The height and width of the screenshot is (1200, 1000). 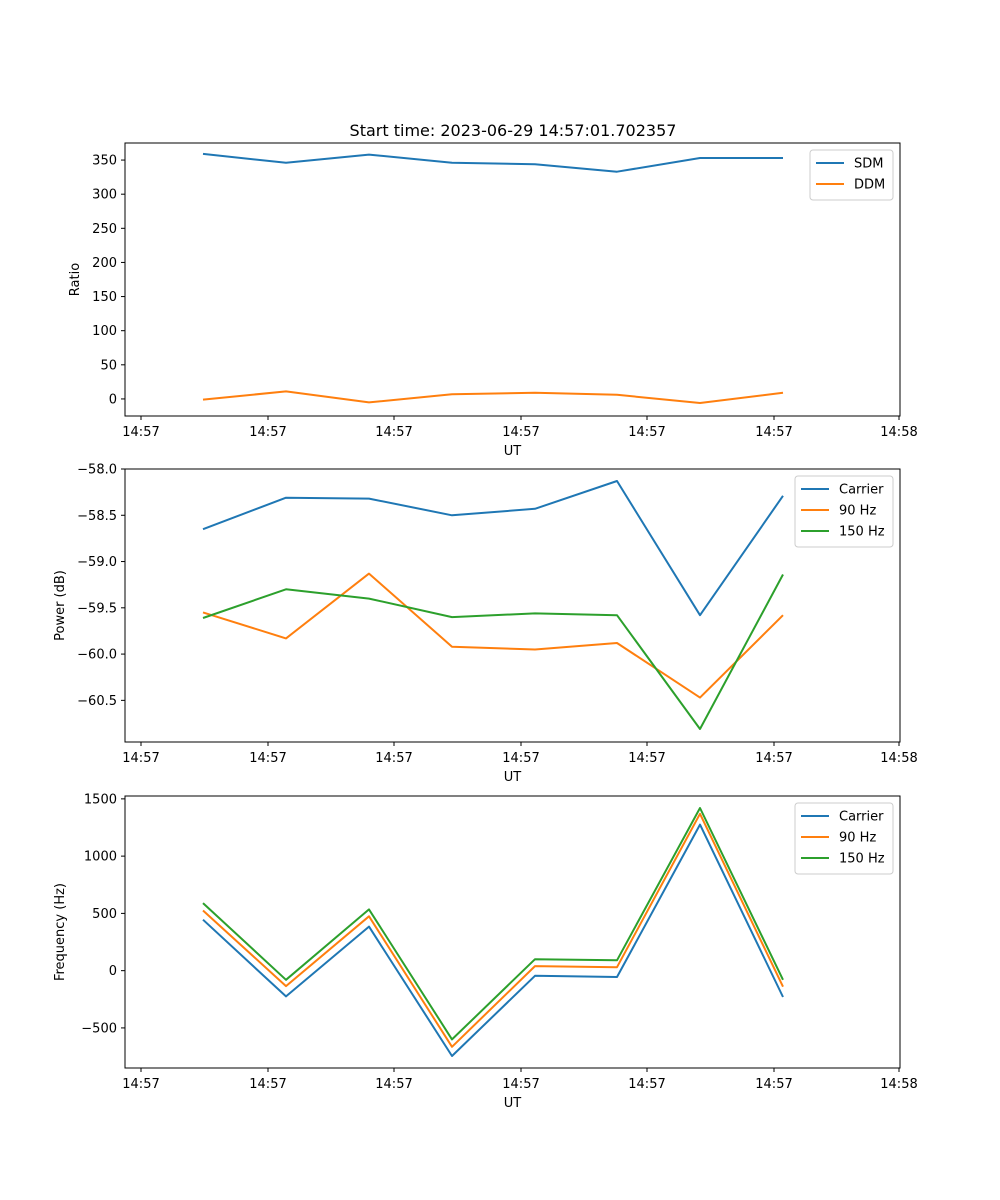 What do you see at coordinates (100, 857) in the screenshot?
I see `y-tick-label: 1000` at bounding box center [100, 857].